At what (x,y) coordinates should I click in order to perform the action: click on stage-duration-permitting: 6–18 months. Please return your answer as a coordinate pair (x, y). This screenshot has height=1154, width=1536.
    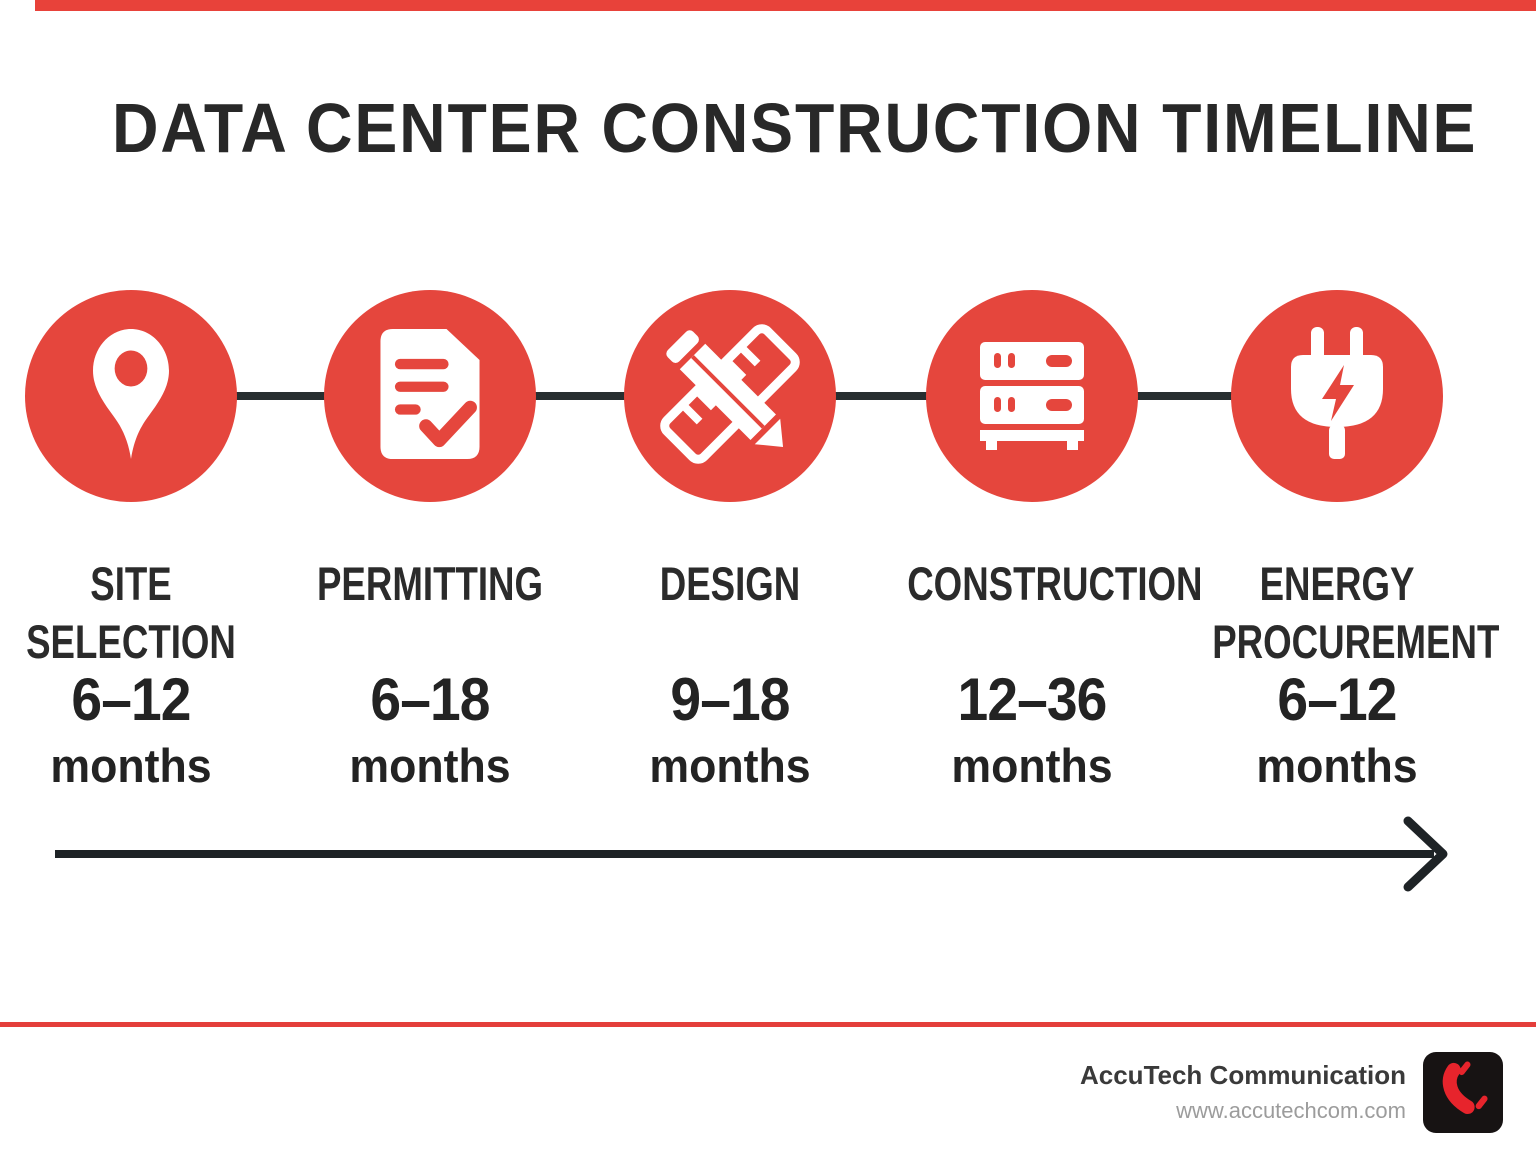
    Looking at the image, I should click on (430, 729).